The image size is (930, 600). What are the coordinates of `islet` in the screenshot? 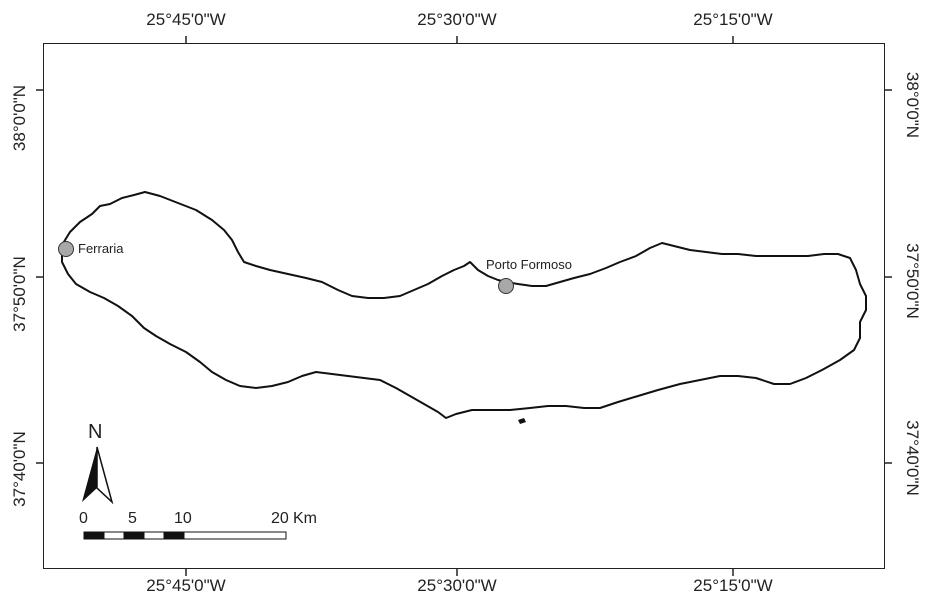 It's located at (522, 421).